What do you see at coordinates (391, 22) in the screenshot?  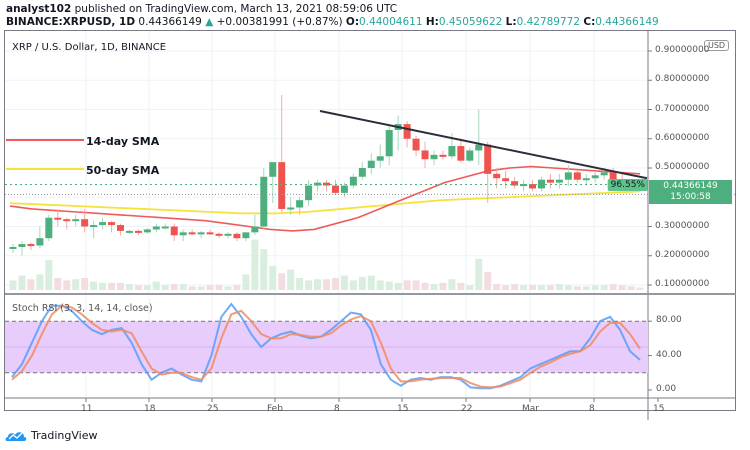 I see `open-value: 0.44004611` at bounding box center [391, 22].